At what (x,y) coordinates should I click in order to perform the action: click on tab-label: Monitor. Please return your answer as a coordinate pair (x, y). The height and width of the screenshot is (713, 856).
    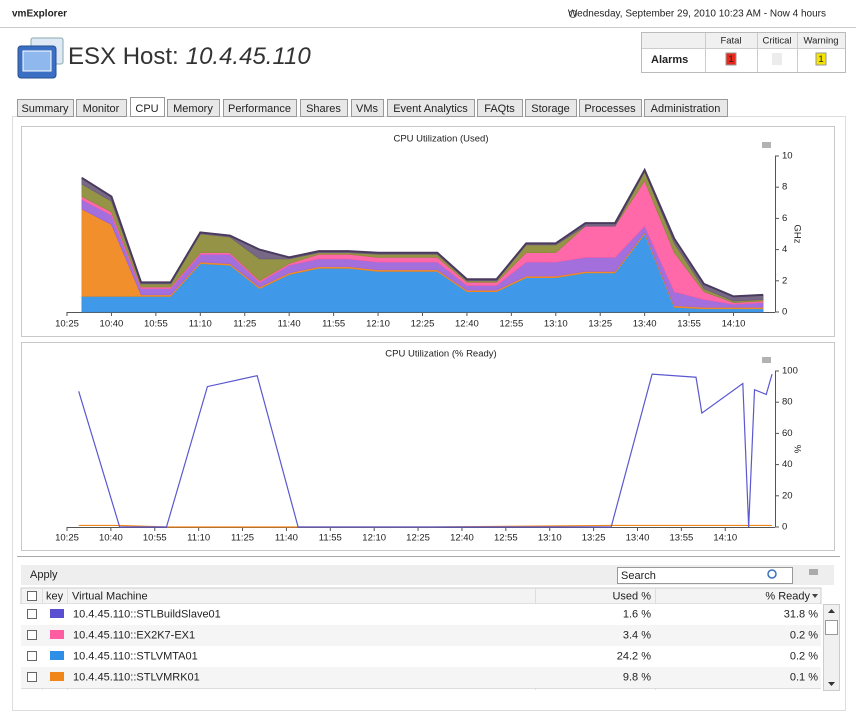
    Looking at the image, I should click on (101, 109).